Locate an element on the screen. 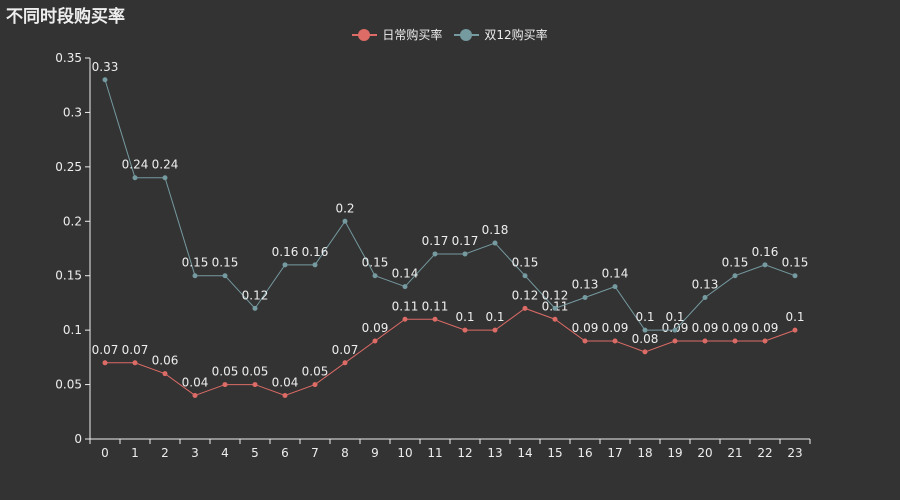  legend-item-daily: 日常购买率 is located at coordinates (397, 34).